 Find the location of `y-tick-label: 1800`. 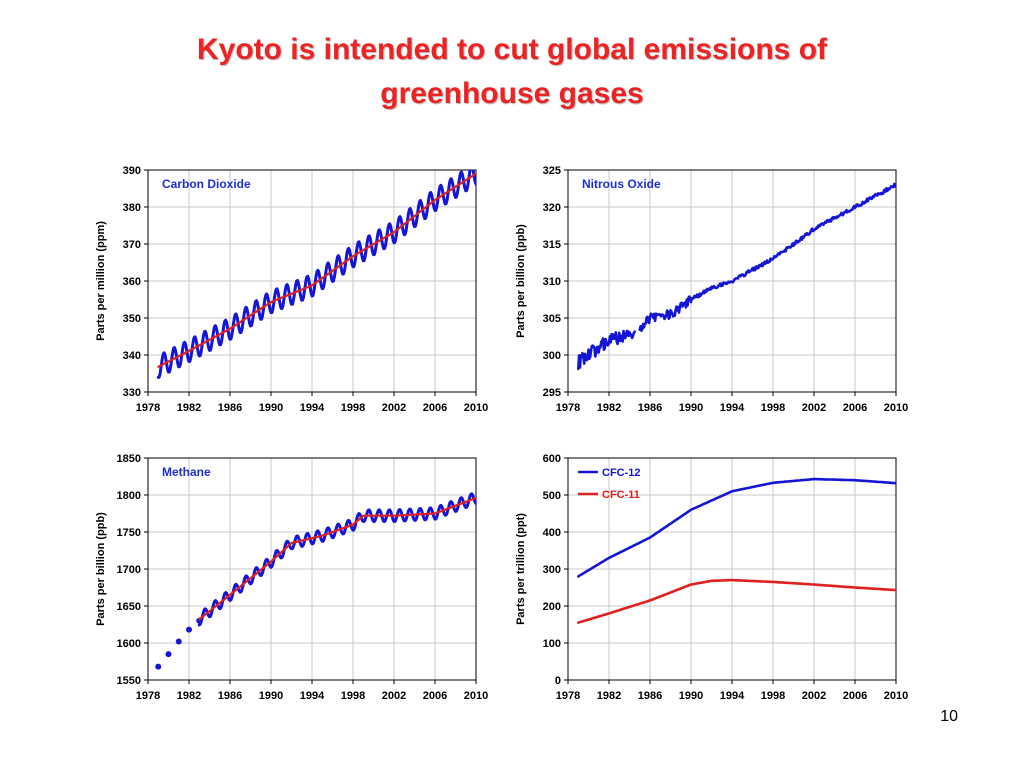

y-tick-label: 1800 is located at coordinates (129, 496).